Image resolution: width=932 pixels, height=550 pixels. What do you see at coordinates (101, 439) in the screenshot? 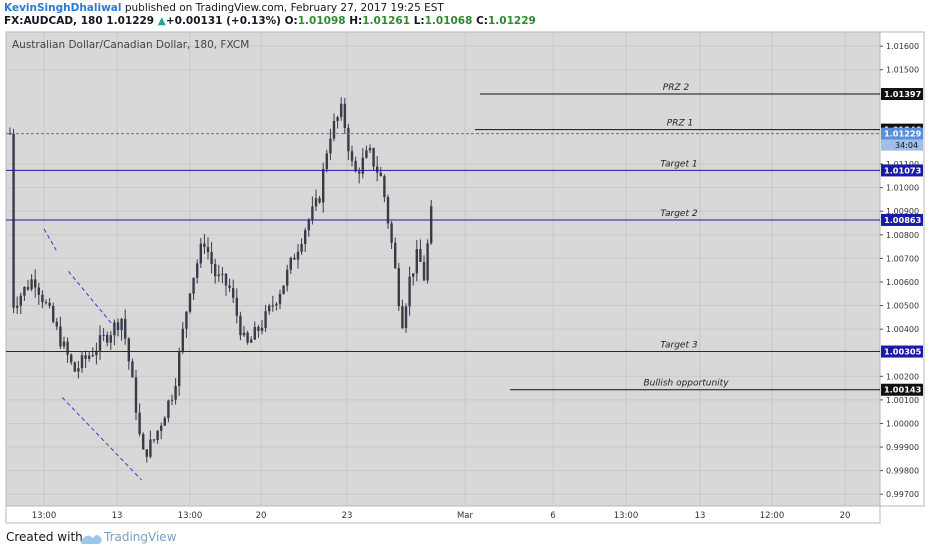
I see `wedge-lower-trendline` at bounding box center [101, 439].